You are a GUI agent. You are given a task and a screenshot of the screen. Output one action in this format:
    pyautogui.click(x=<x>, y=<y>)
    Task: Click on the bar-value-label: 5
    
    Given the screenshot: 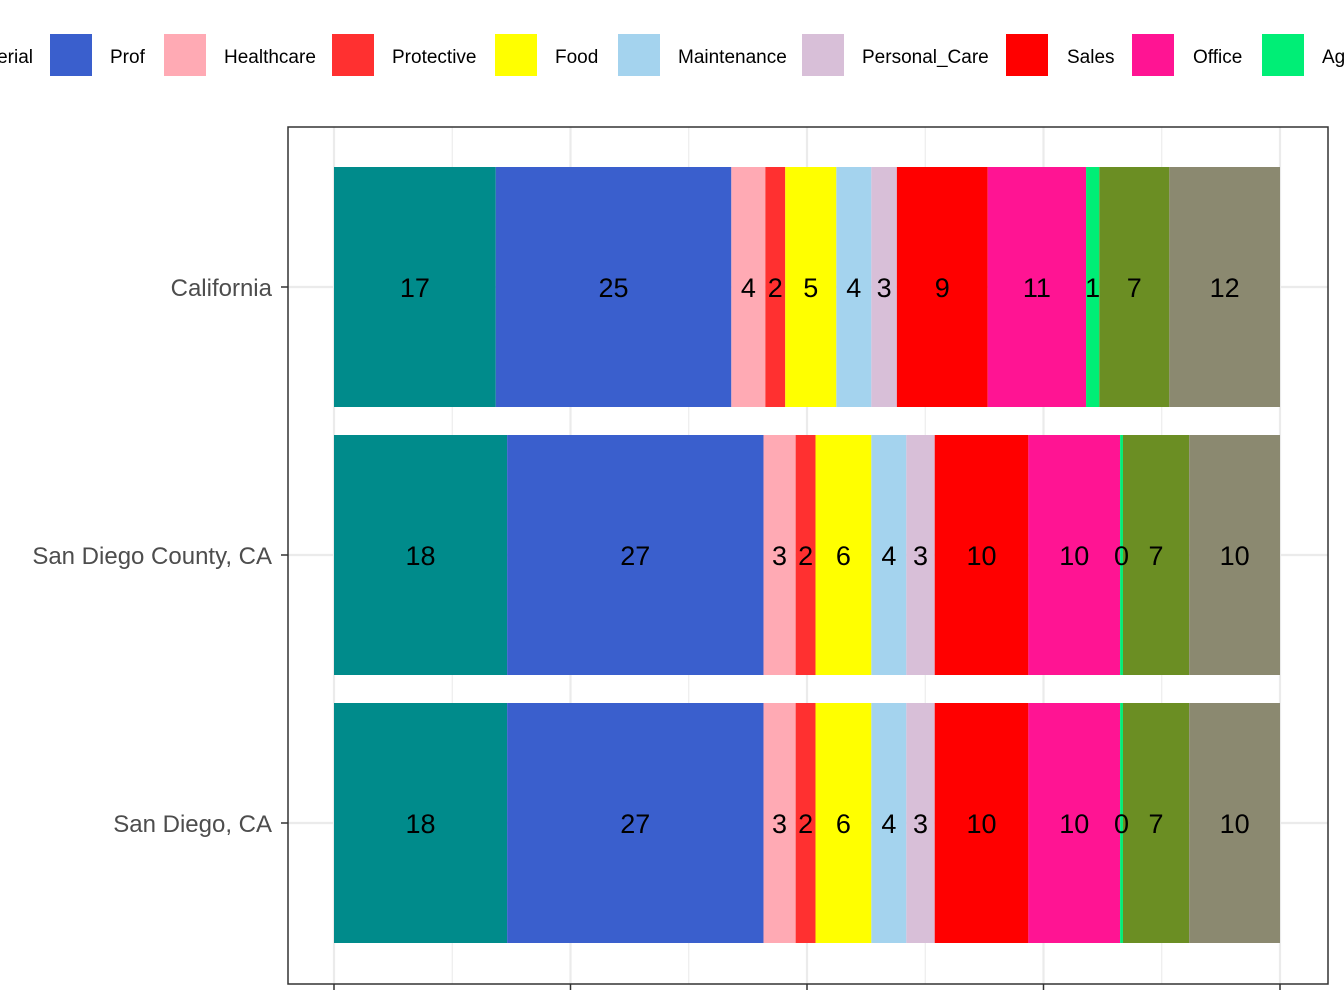 What is the action you would take?
    pyautogui.click(x=810, y=288)
    